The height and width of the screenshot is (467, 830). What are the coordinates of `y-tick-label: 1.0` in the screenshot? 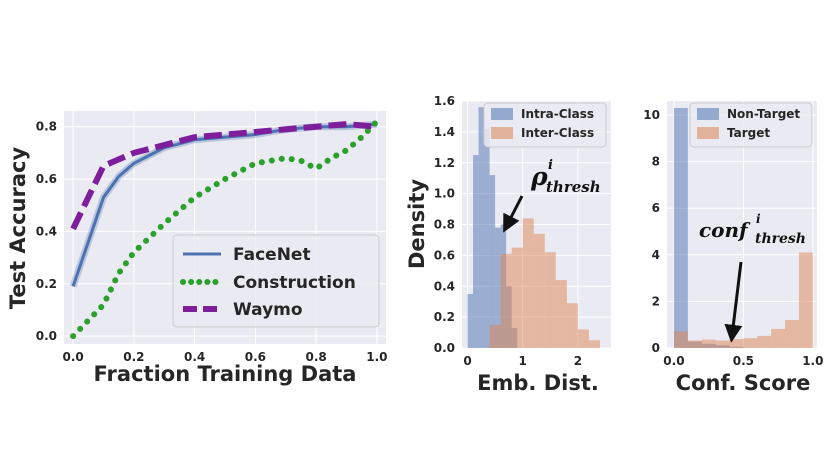 It's located at (444, 194).